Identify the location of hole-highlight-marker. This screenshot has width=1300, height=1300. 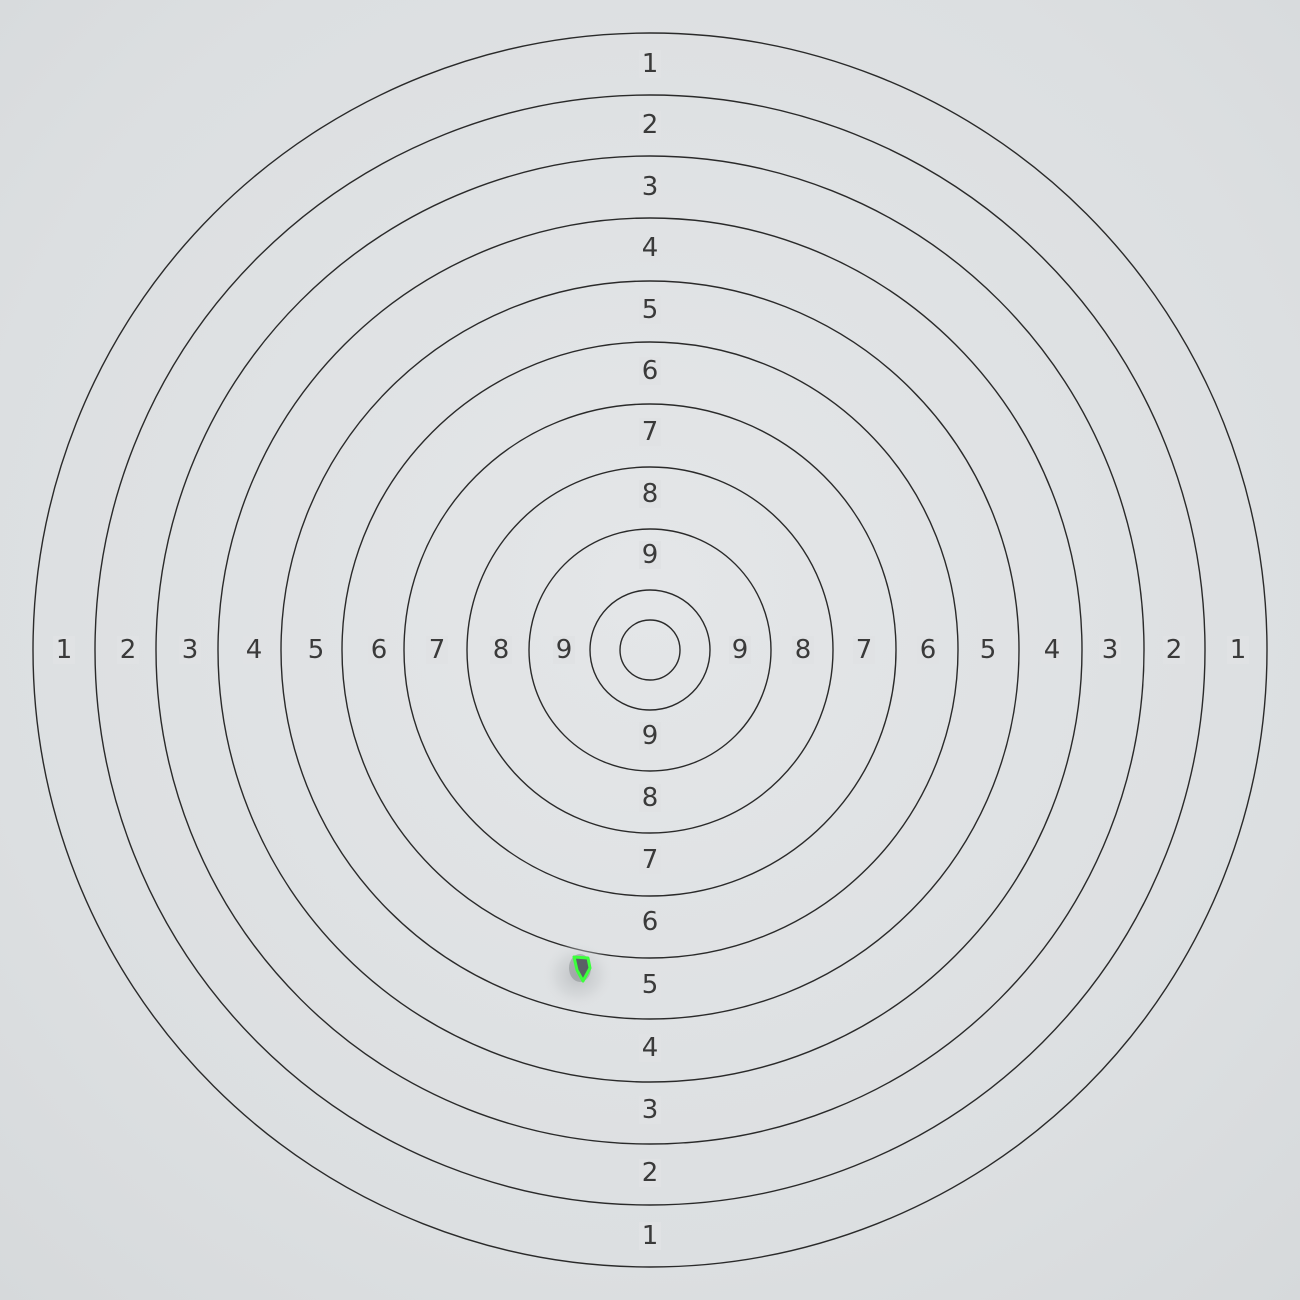
(582, 969).